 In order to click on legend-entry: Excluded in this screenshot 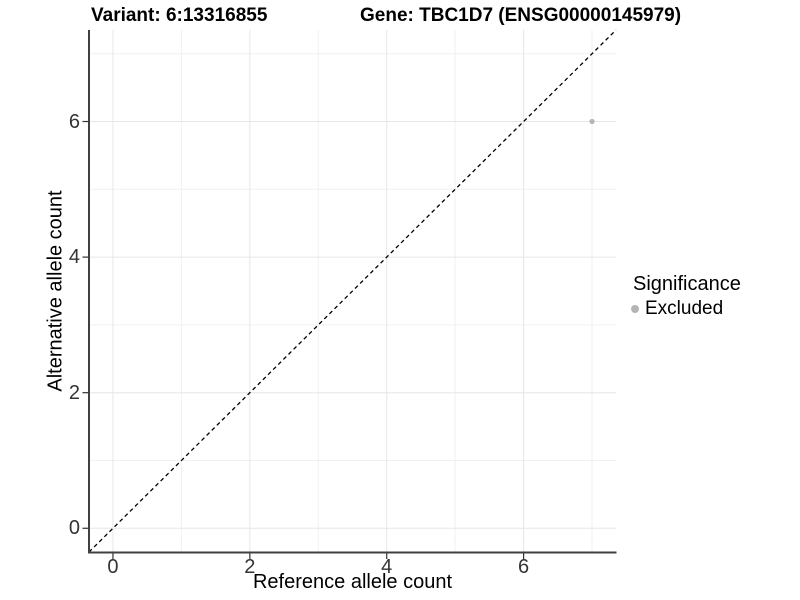, I will do `click(685, 309)`.